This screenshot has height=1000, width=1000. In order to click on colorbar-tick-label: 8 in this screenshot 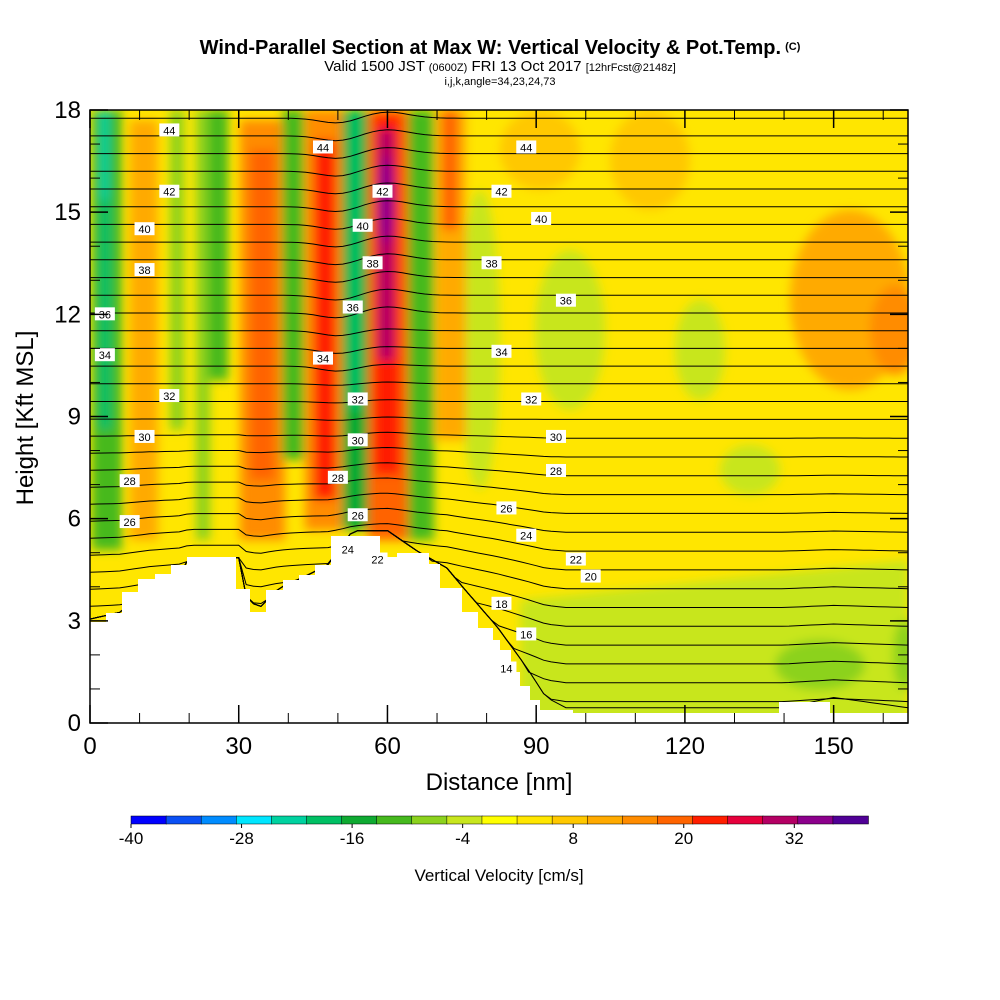, I will do `click(572, 838)`.